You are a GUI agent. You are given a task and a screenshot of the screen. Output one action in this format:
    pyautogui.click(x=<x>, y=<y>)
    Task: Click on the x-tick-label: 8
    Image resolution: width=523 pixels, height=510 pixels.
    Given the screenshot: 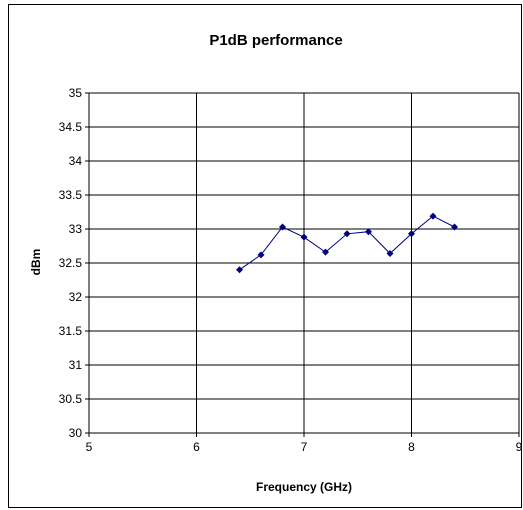 What is the action you would take?
    pyautogui.click(x=411, y=447)
    